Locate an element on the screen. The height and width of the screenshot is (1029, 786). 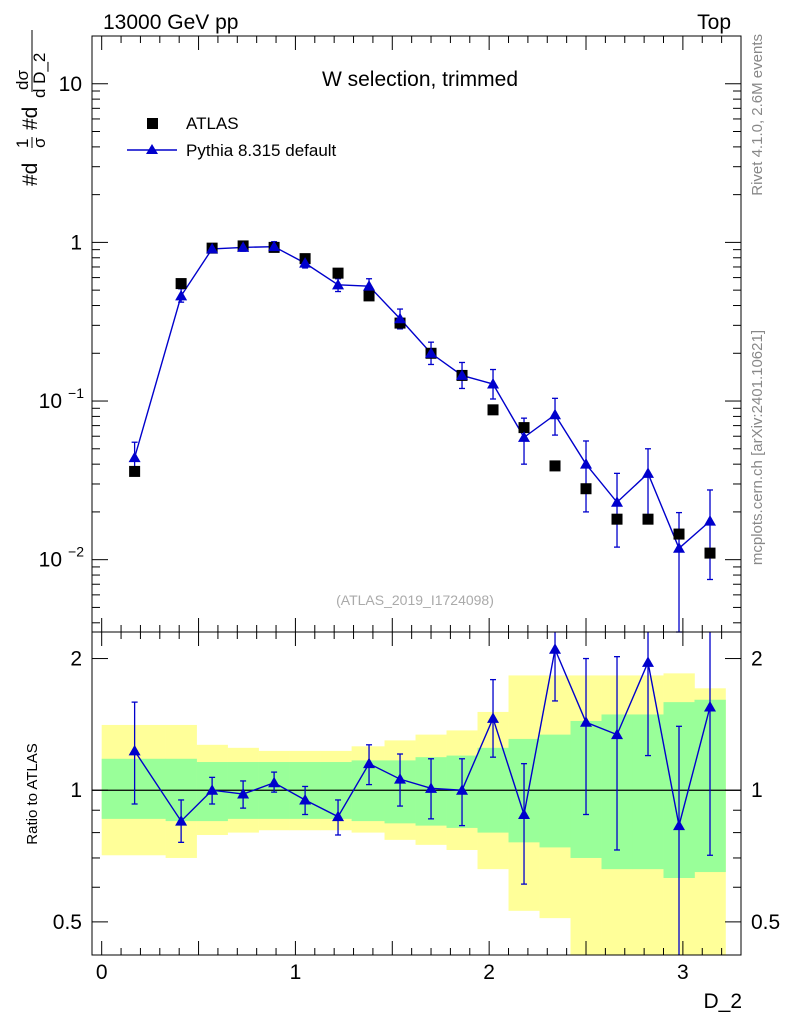
analysis-label: (ATLAS_2019_I1724098) is located at coordinates (415, 600).